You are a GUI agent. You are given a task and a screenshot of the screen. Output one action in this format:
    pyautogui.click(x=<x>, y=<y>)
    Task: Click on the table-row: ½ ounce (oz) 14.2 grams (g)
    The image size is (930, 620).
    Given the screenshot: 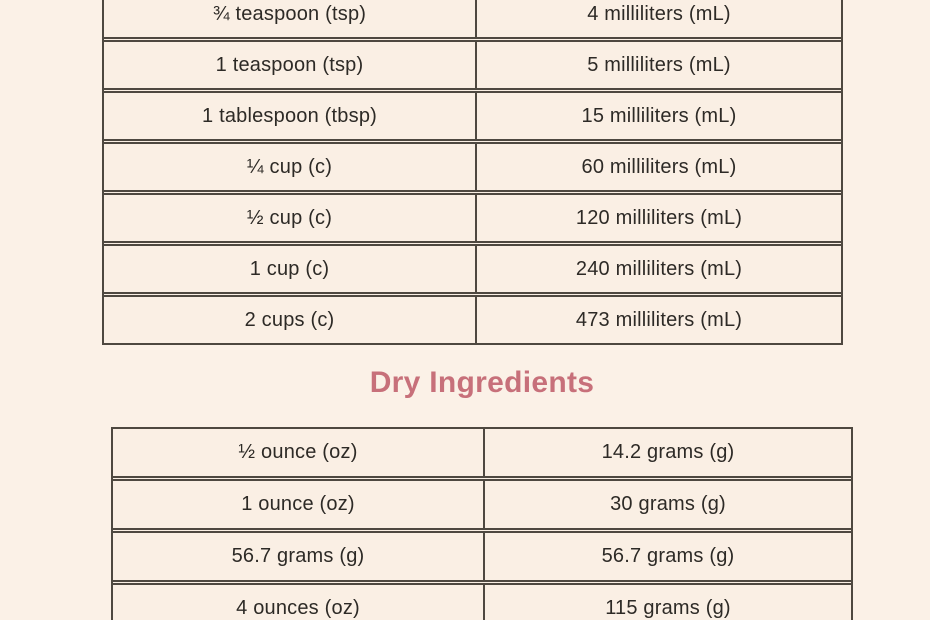 What is the action you would take?
    pyautogui.click(x=482, y=452)
    